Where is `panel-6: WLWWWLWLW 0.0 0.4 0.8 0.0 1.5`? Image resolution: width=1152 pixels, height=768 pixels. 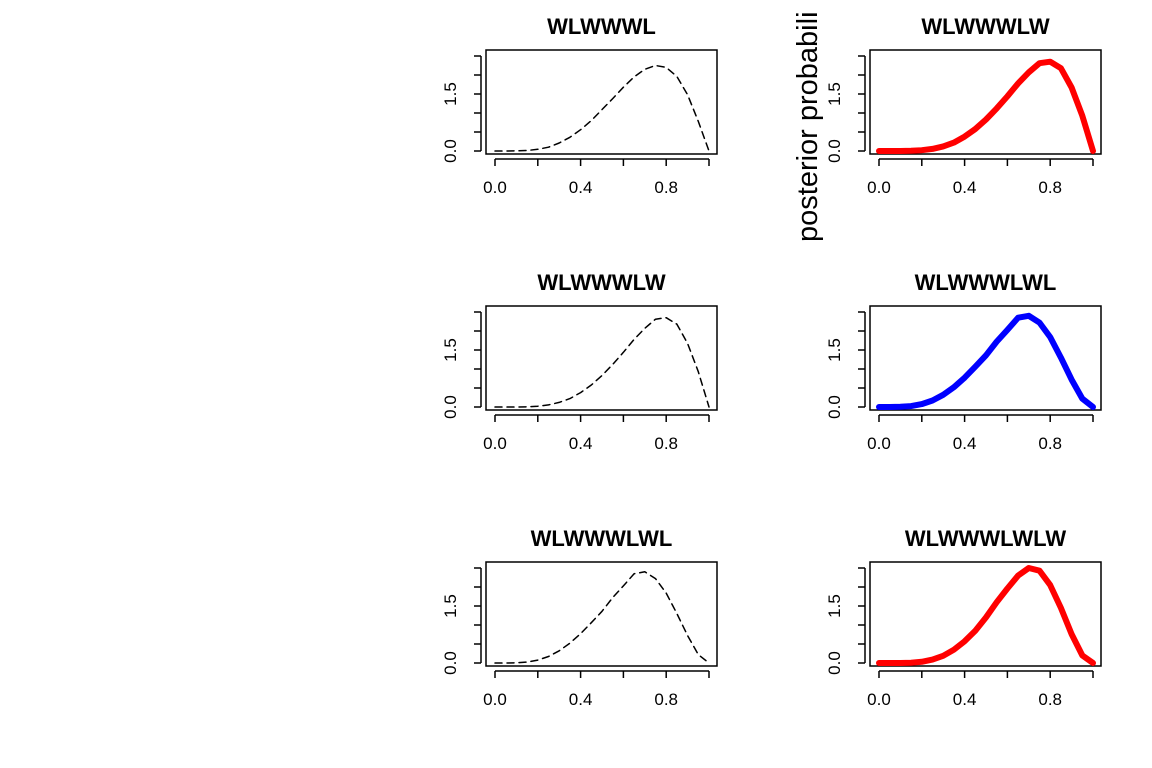 panel-6: WLWWWLWLW 0.0 0.4 0.8 0.0 1.5 is located at coordinates (963, 617).